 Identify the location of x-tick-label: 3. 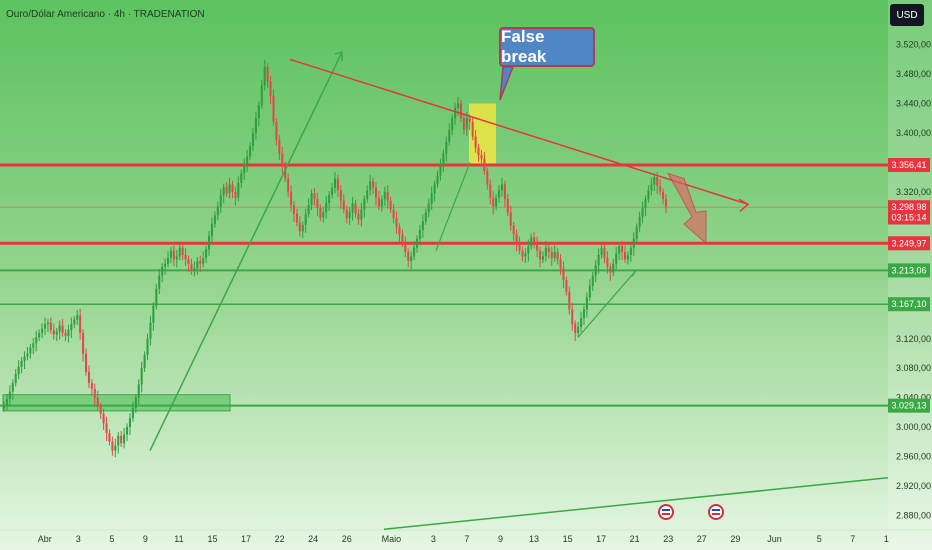
(78, 539).